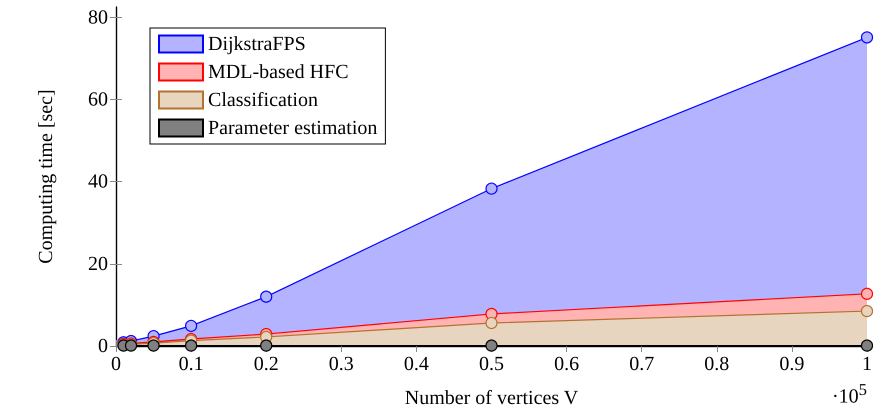 This screenshot has height=417, width=875. I want to click on y-tick-label: 80, so click(98, 17).